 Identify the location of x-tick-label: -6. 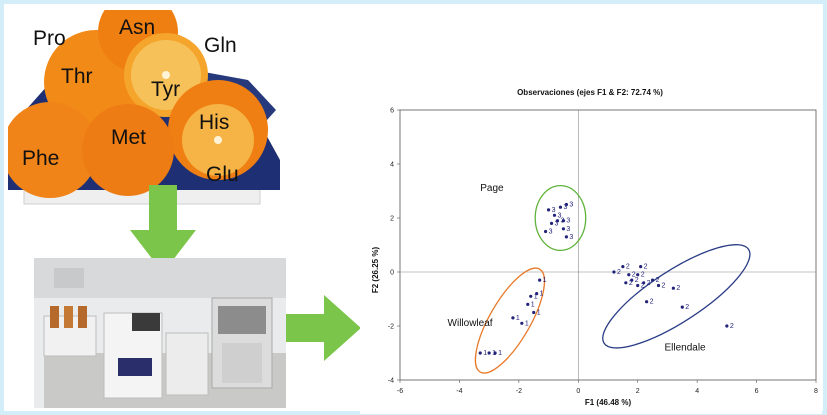
(400, 391).